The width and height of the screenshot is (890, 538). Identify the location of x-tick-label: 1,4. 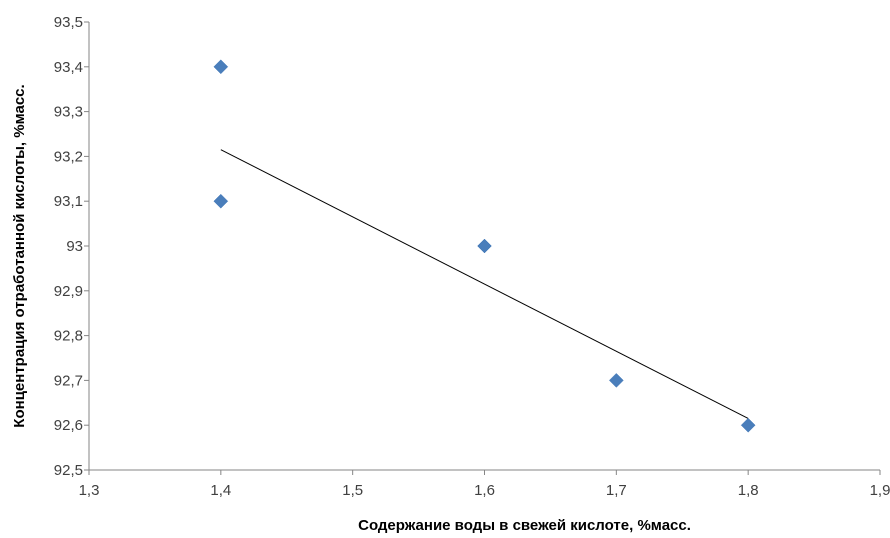
(220, 490).